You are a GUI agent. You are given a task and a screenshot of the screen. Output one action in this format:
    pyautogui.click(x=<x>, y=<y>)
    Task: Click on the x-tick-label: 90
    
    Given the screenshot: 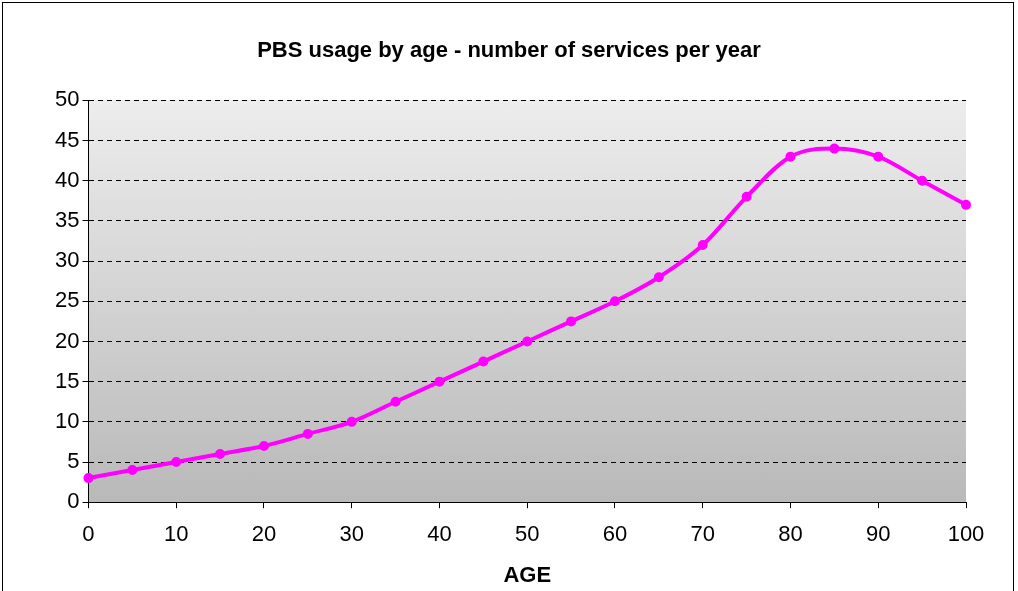 What is the action you would take?
    pyautogui.click(x=878, y=534)
    